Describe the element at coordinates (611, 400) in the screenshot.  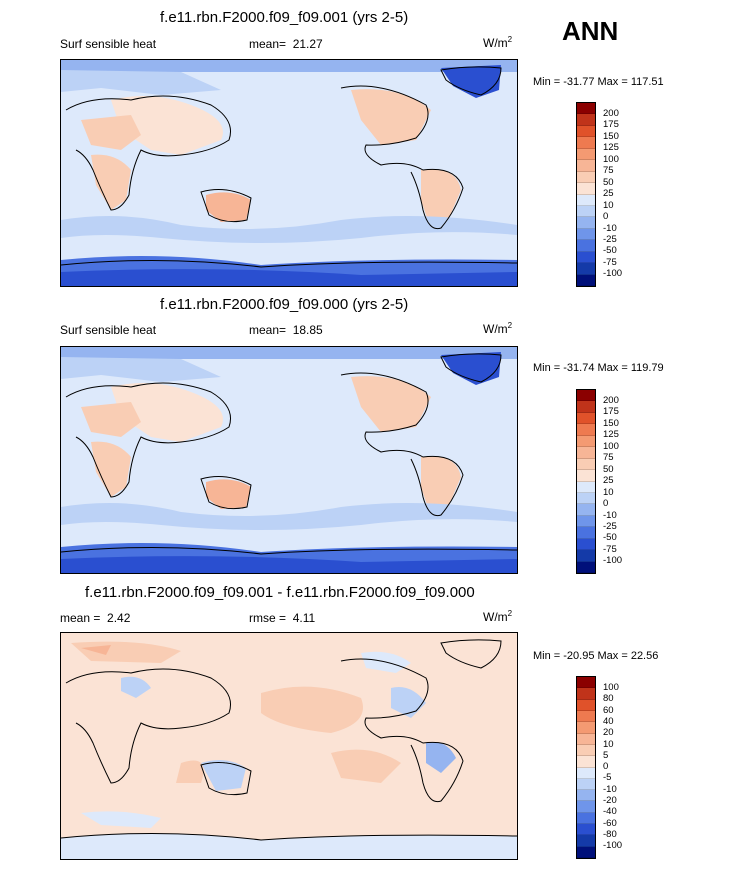
I see `cbar2-tick: 200` at that location.